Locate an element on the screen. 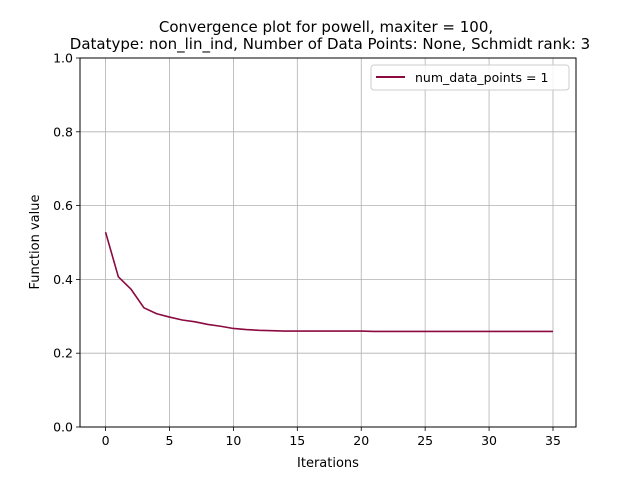  x-tick-label: 35 is located at coordinates (553, 440).